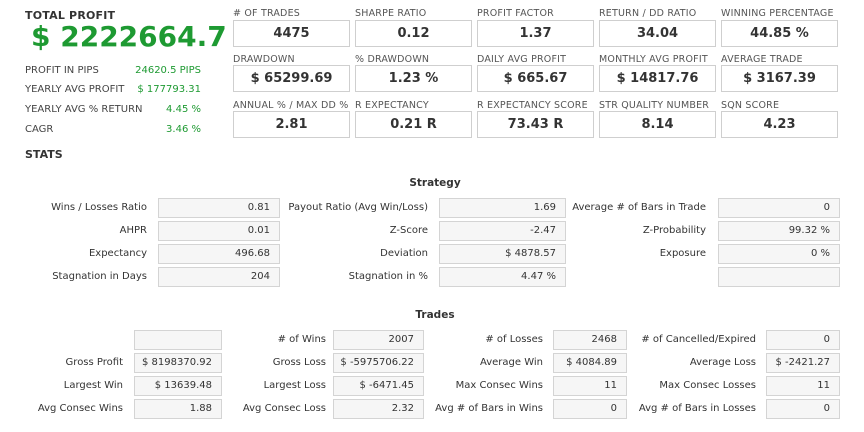 The height and width of the screenshot is (432, 864). I want to click on strategy-label: Exposure, so click(682, 253).